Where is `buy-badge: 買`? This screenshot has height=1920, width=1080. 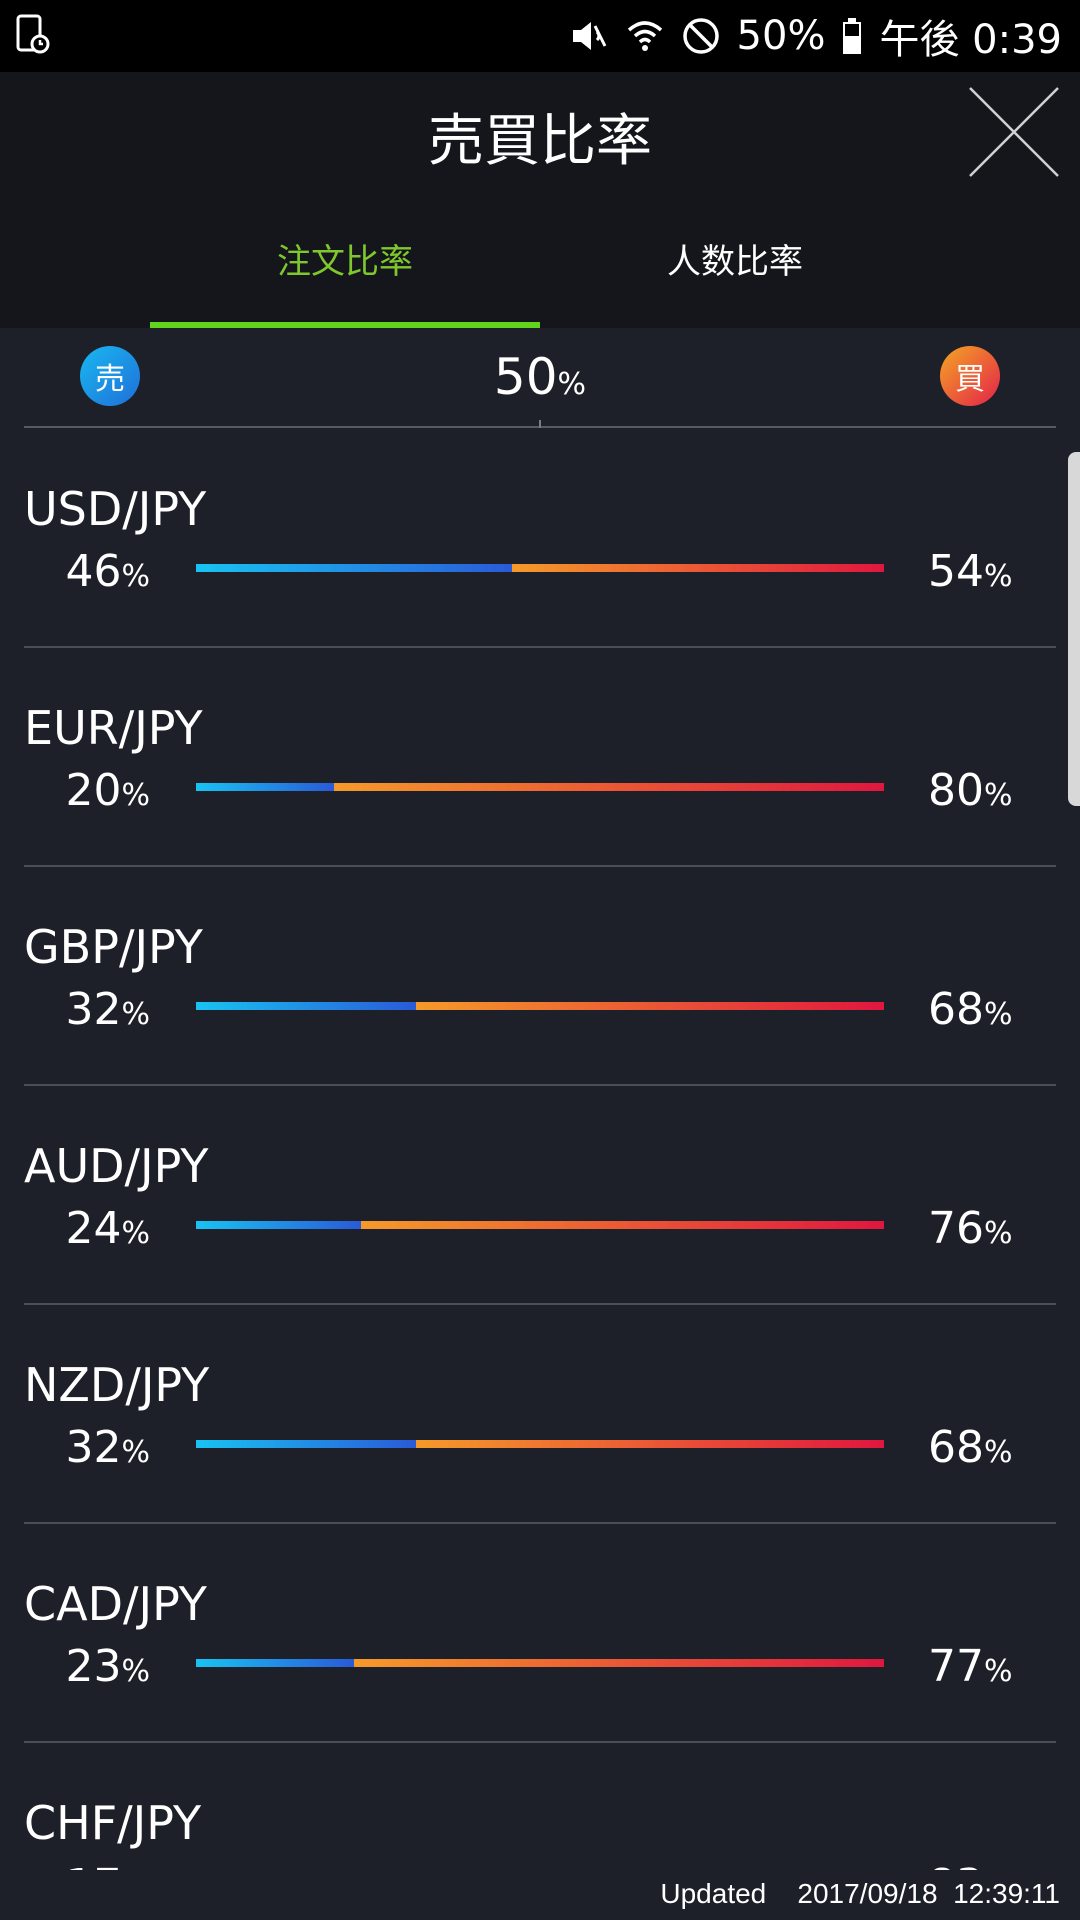
buy-badge: 買 is located at coordinates (970, 376).